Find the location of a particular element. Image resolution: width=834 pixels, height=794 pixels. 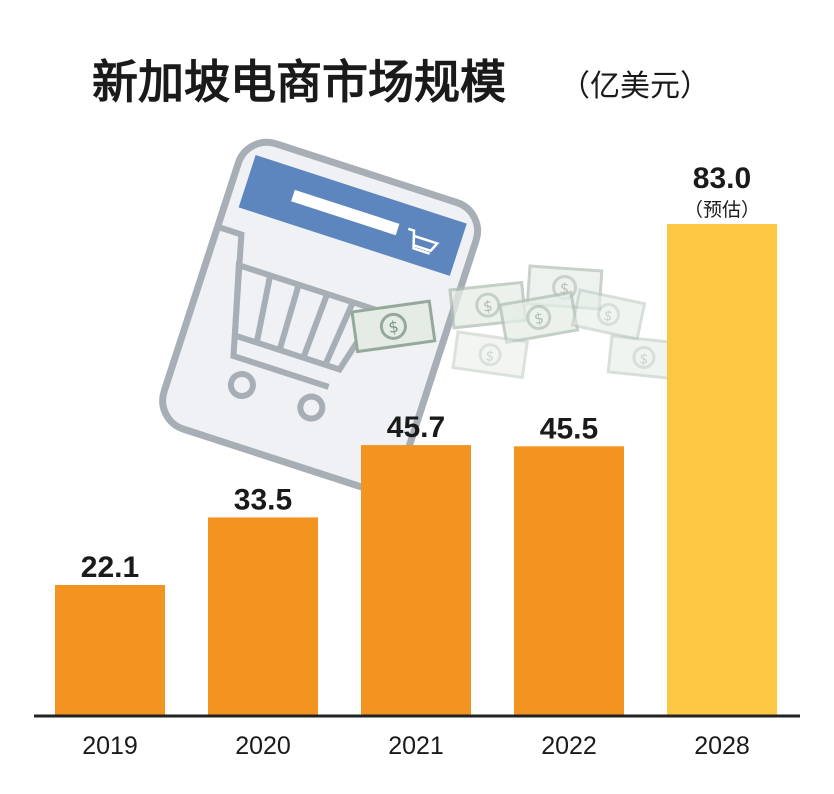

bar-2022 is located at coordinates (569, 581).